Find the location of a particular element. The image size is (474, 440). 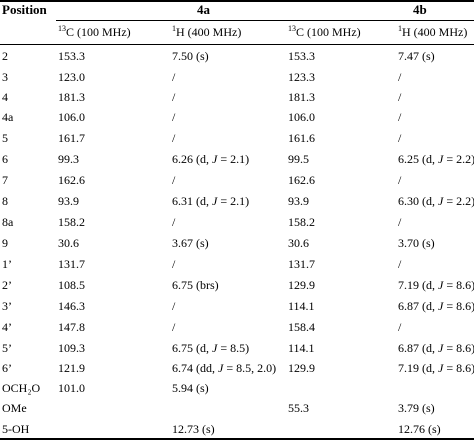

cell-position: 2 is located at coordinates (5, 56).